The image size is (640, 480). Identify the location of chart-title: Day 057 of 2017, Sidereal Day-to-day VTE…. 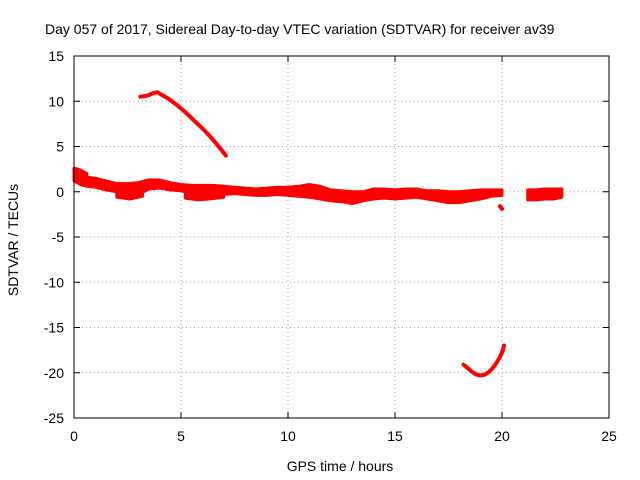
(300, 29).